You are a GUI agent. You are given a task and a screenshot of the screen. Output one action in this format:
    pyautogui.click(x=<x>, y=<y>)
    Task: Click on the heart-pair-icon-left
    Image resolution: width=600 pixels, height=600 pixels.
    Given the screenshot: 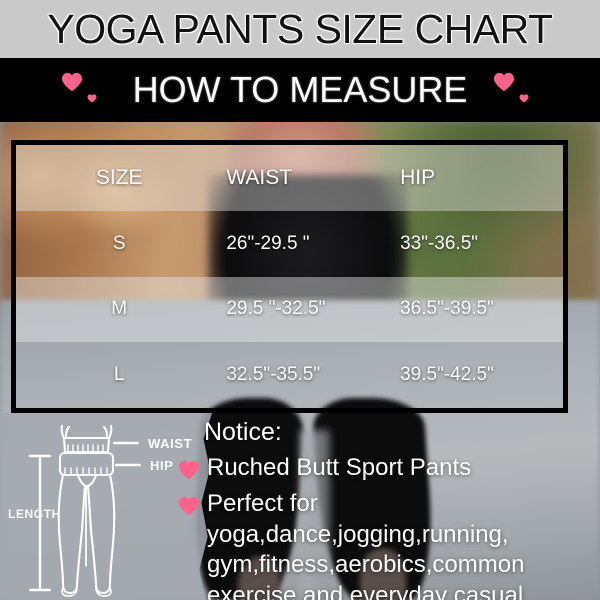 What is the action you would take?
    pyautogui.click(x=84, y=90)
    